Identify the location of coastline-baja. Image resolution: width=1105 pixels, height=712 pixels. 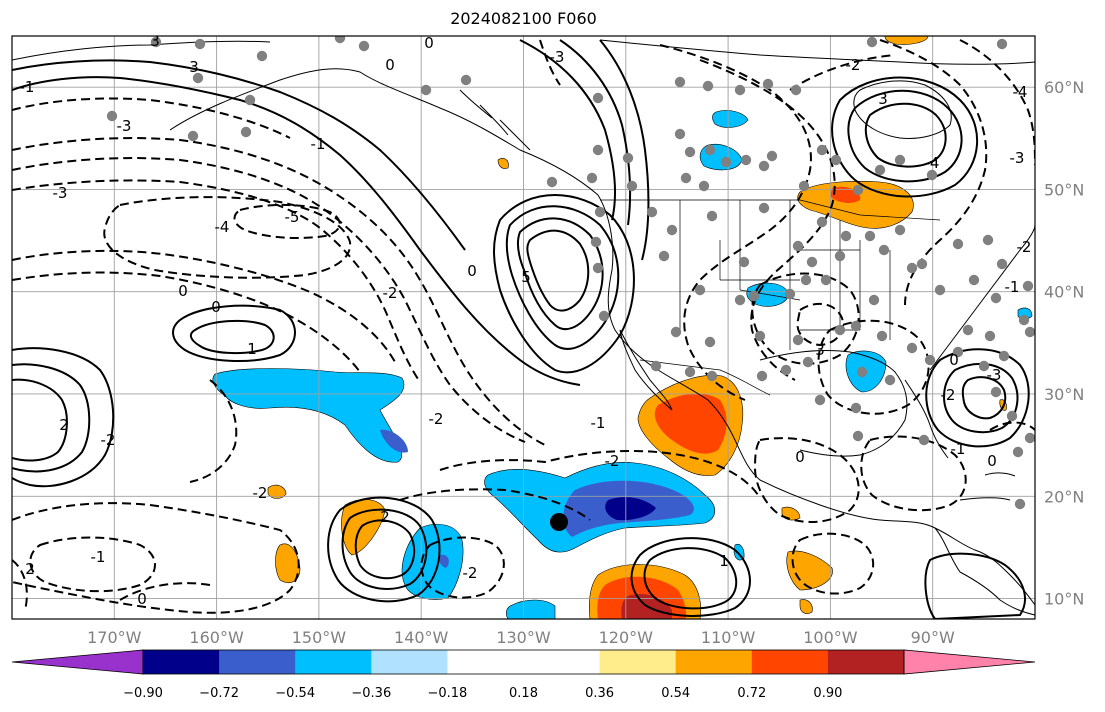
(646, 370).